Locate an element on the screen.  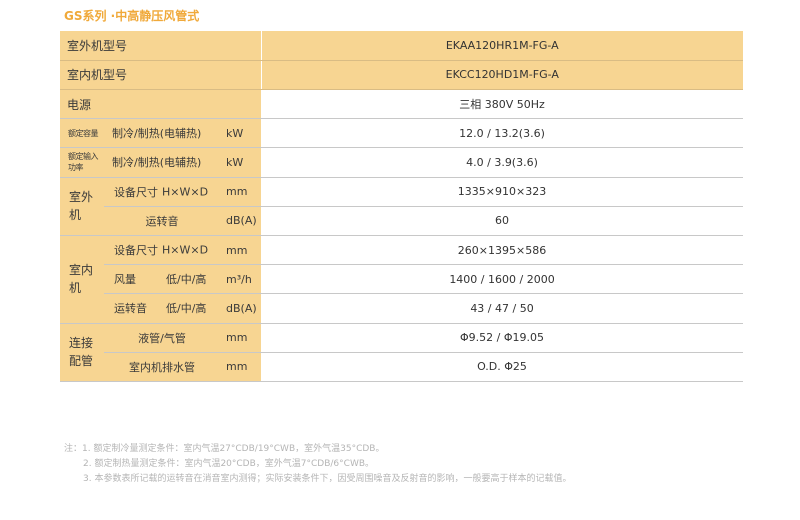
outdoor-size-unit: mm is located at coordinates (241, 192).